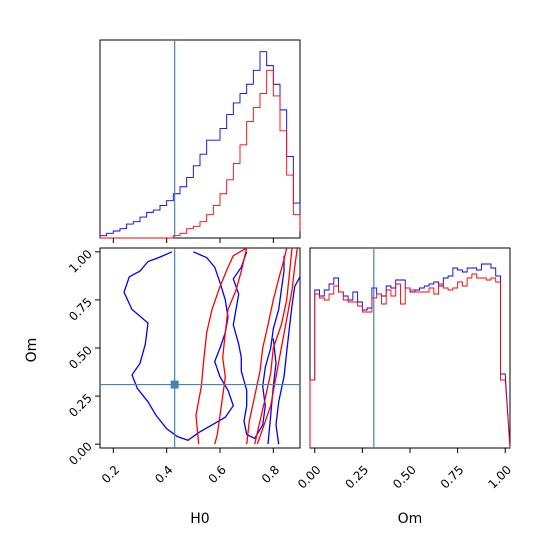 This screenshot has width=550, height=550. Describe the element at coordinates (80, 357) in the screenshot. I see `ytick-label-om: 0.50` at that location.